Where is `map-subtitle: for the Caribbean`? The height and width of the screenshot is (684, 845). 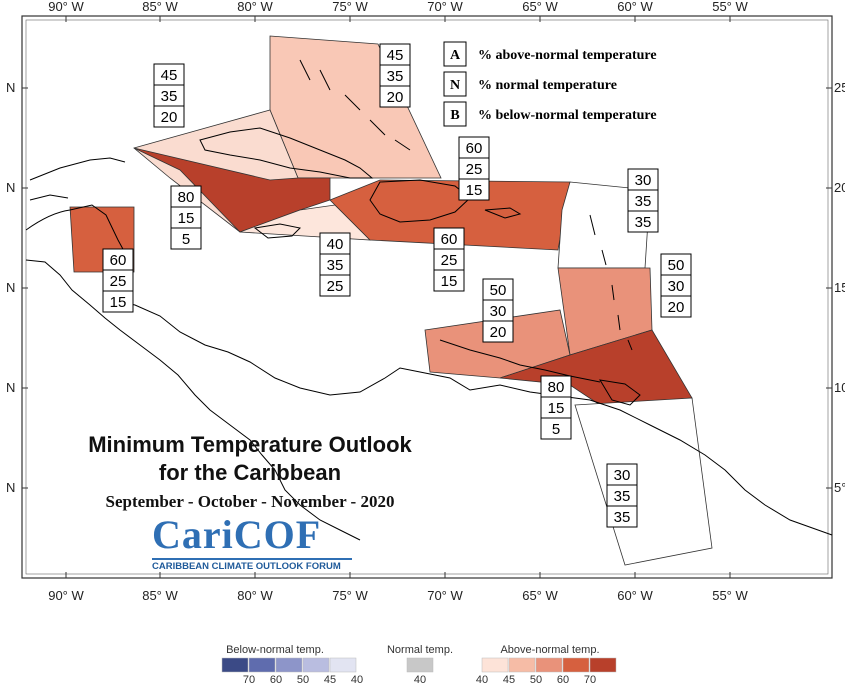
map-subtitle: for the Caribbean is located at coordinates (250, 472).